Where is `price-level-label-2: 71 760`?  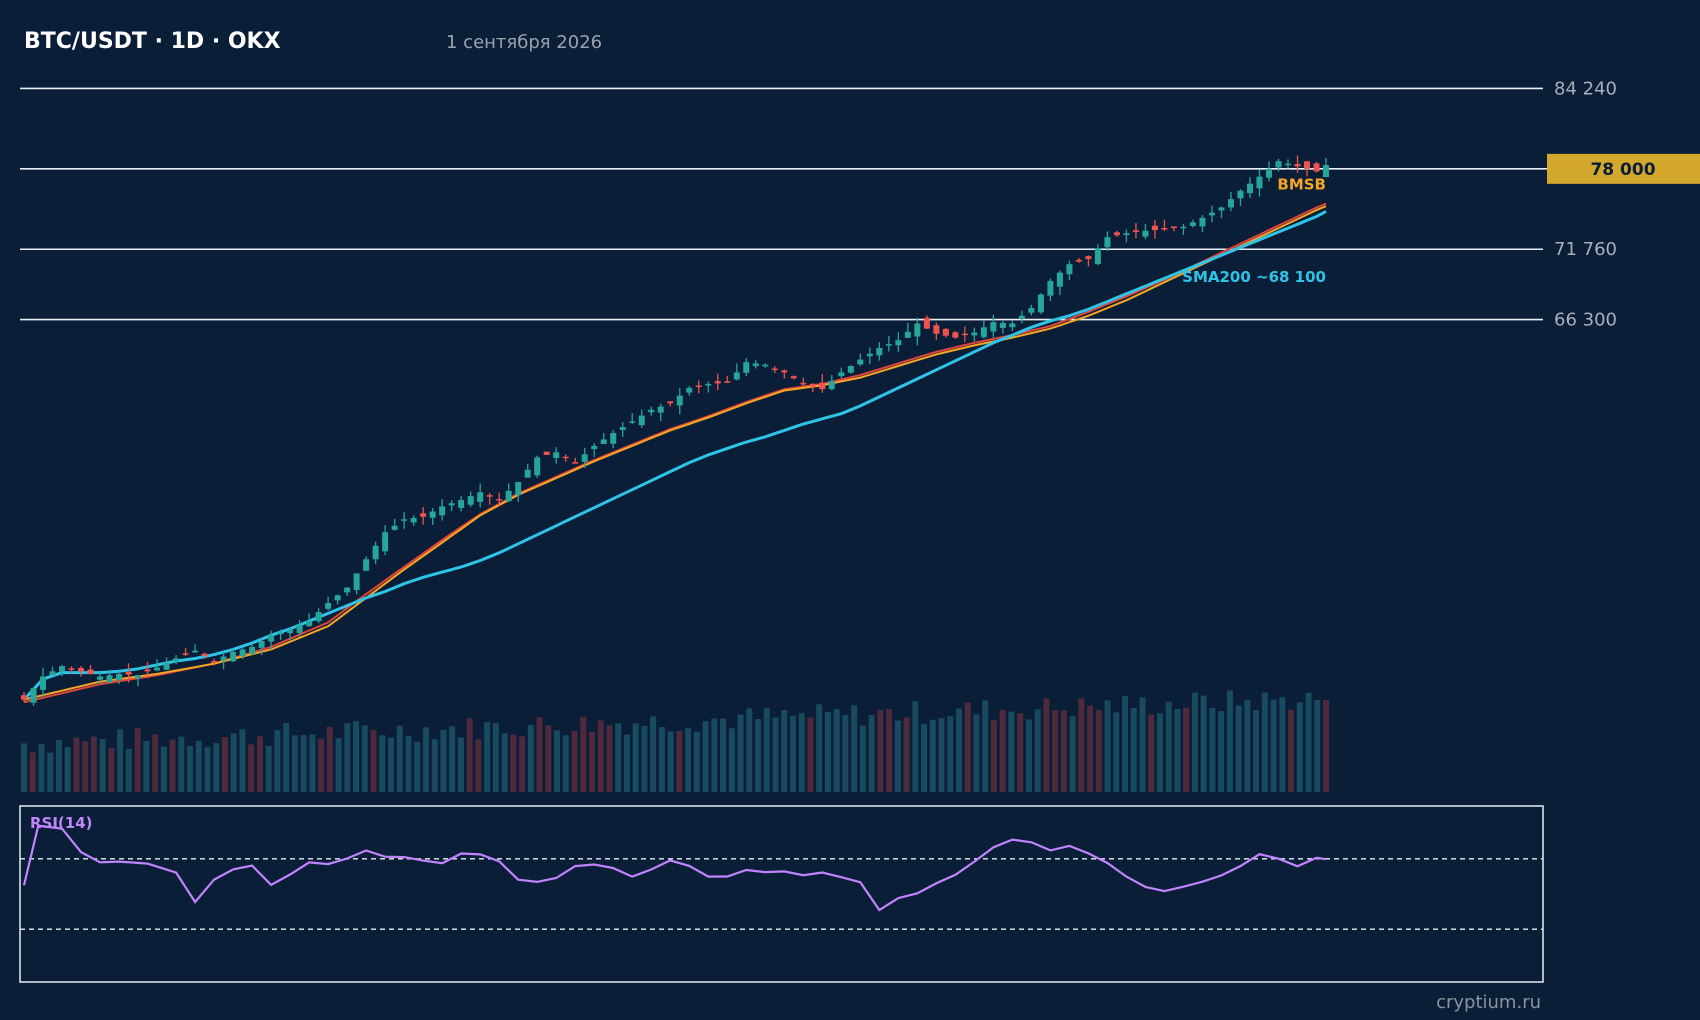 price-level-label-2: 71 760 is located at coordinates (1585, 249).